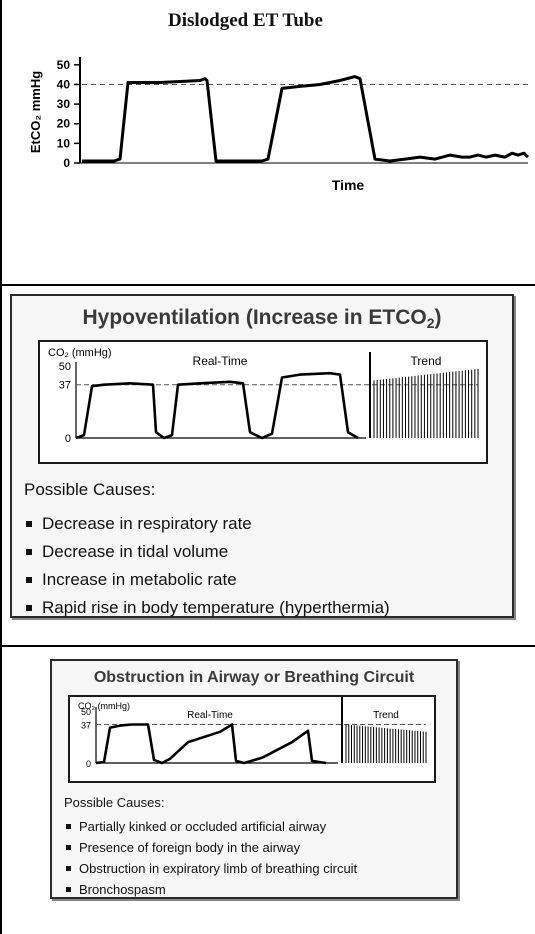 Image resolution: width=535 pixels, height=934 pixels. Describe the element at coordinates (64, 143) in the screenshot. I see `y-tick-label: 10` at that location.